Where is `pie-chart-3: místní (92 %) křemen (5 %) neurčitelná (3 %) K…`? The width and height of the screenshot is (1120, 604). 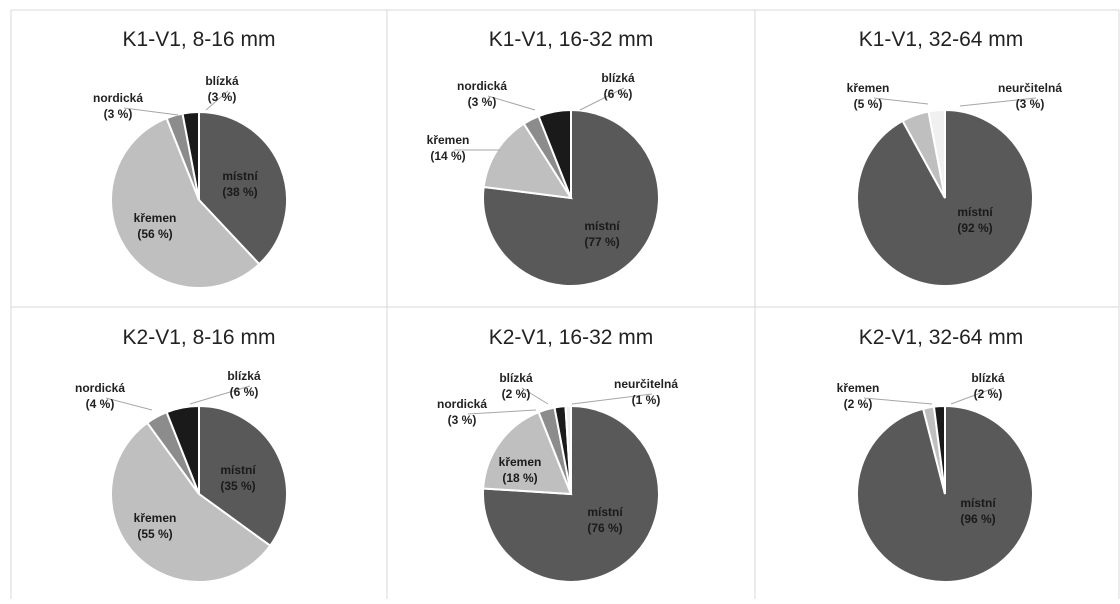 pie-chart-3: místní (92 %) křemen (5 %) neurčitelná (3 %) K… is located at coordinates (954, 157).